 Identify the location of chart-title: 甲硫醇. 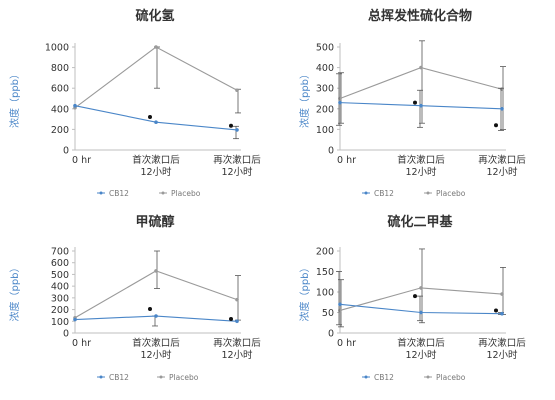
(154, 222).